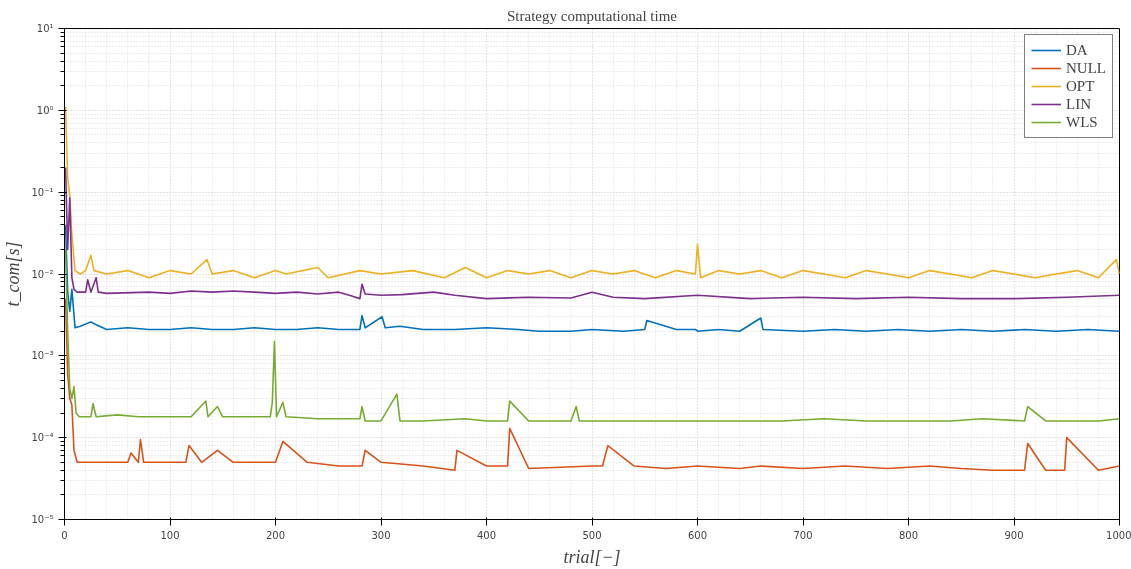 The height and width of the screenshot is (569, 1131). Describe the element at coordinates (45, 110) in the screenshot. I see `y-tick-label: 10⁰` at that location.